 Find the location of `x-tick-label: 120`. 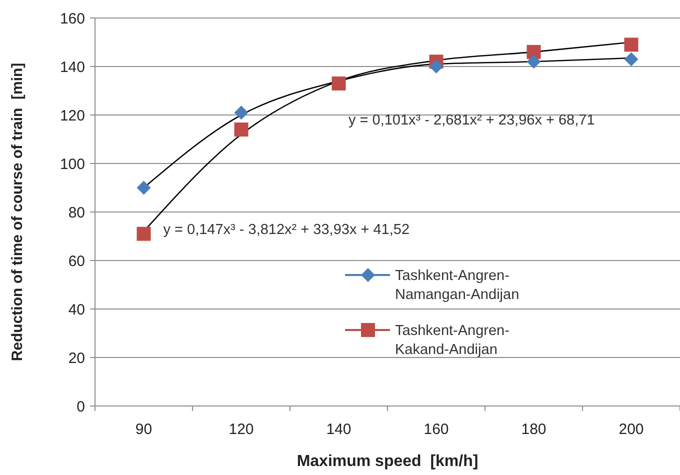

x-tick-label: 120 is located at coordinates (241, 429).